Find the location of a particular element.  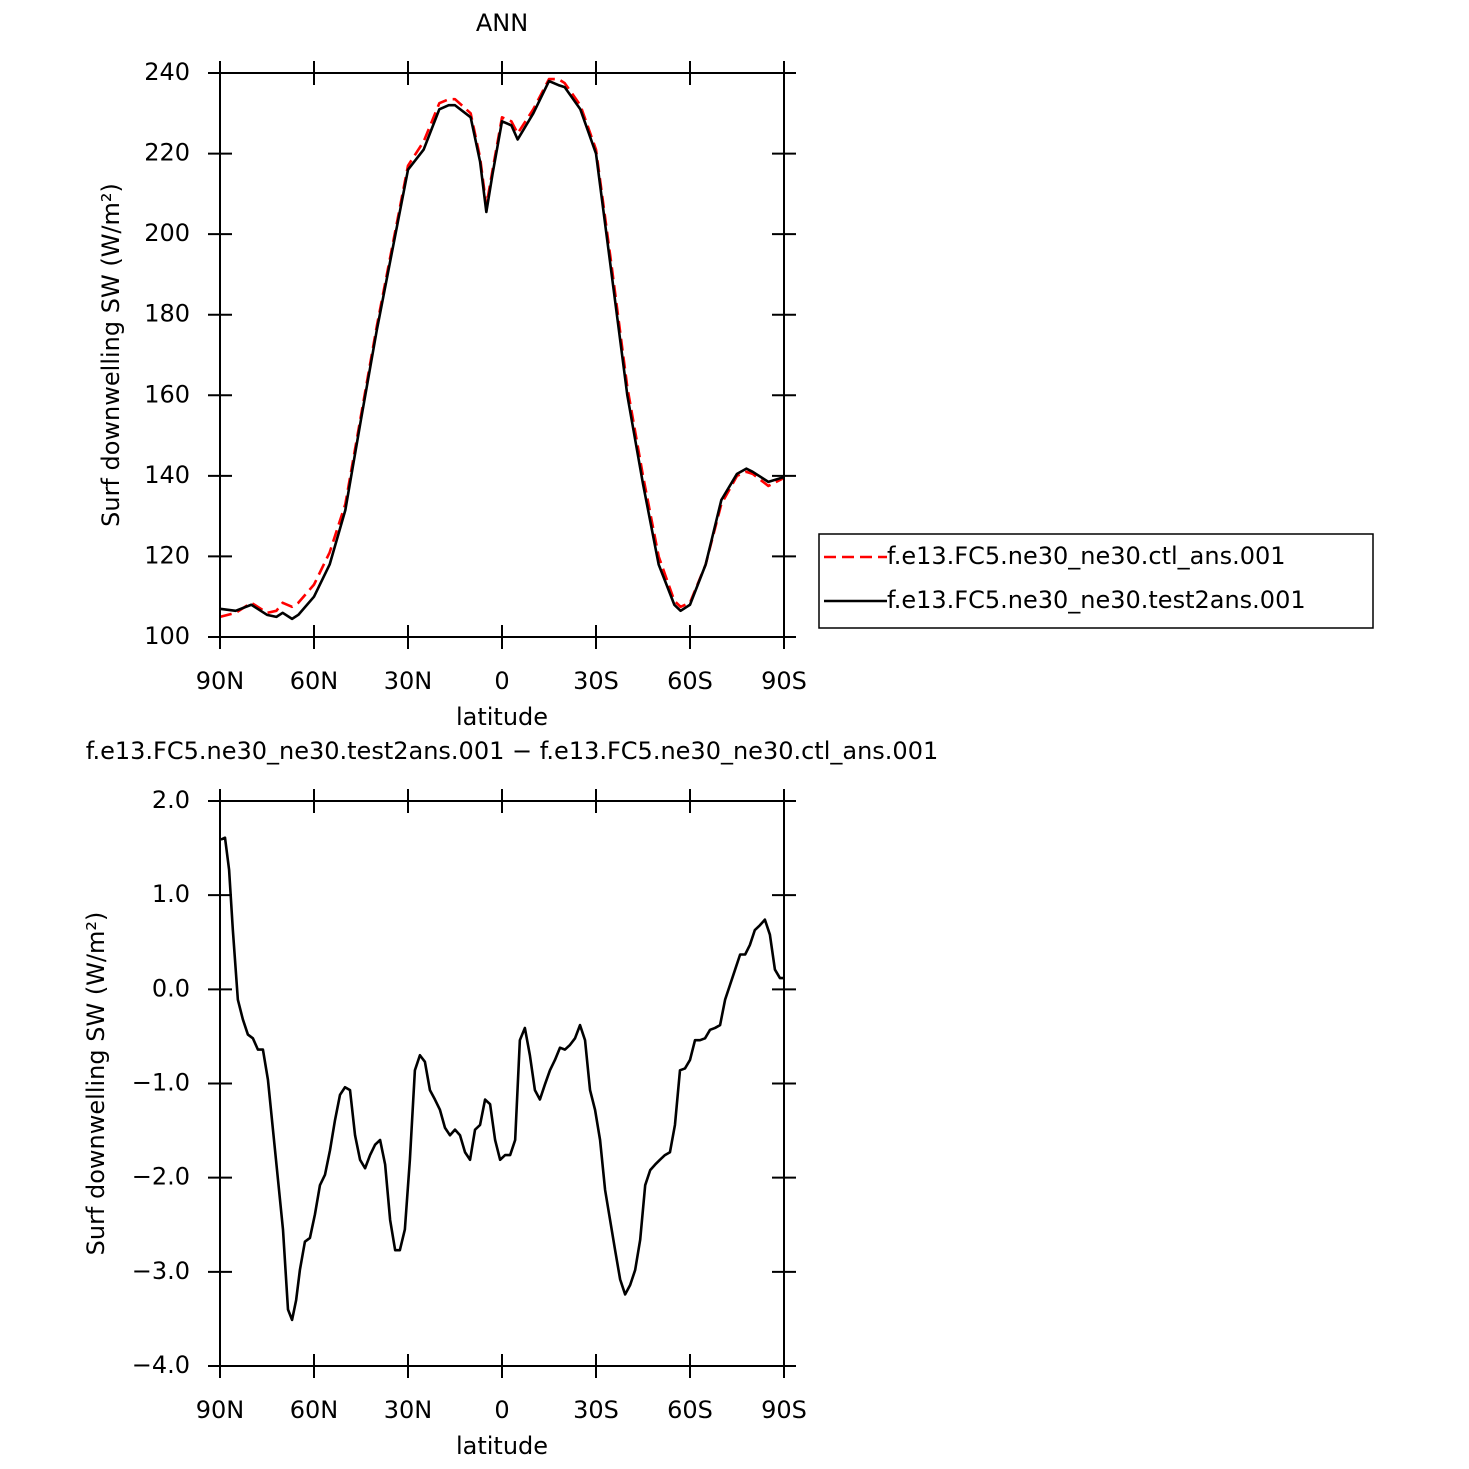

y-tick-label: 100 is located at coordinates (167, 636).